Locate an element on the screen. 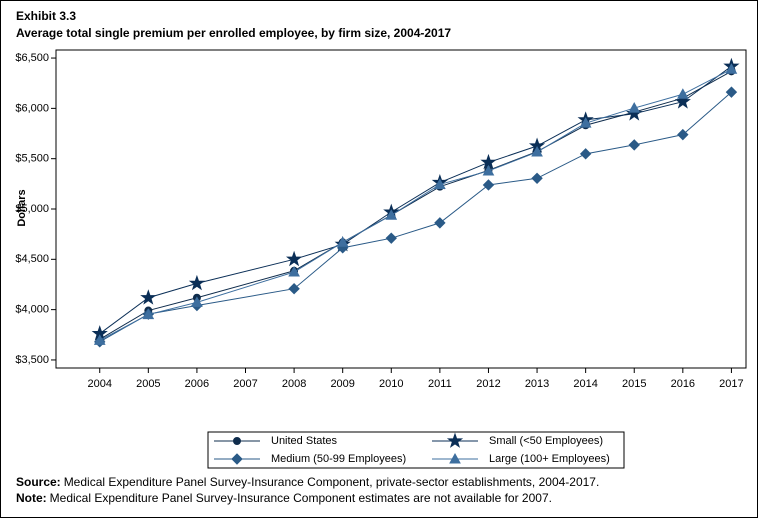 Image resolution: width=758 pixels, height=518 pixels. x-tick-label: 2011 is located at coordinates (440, 384).